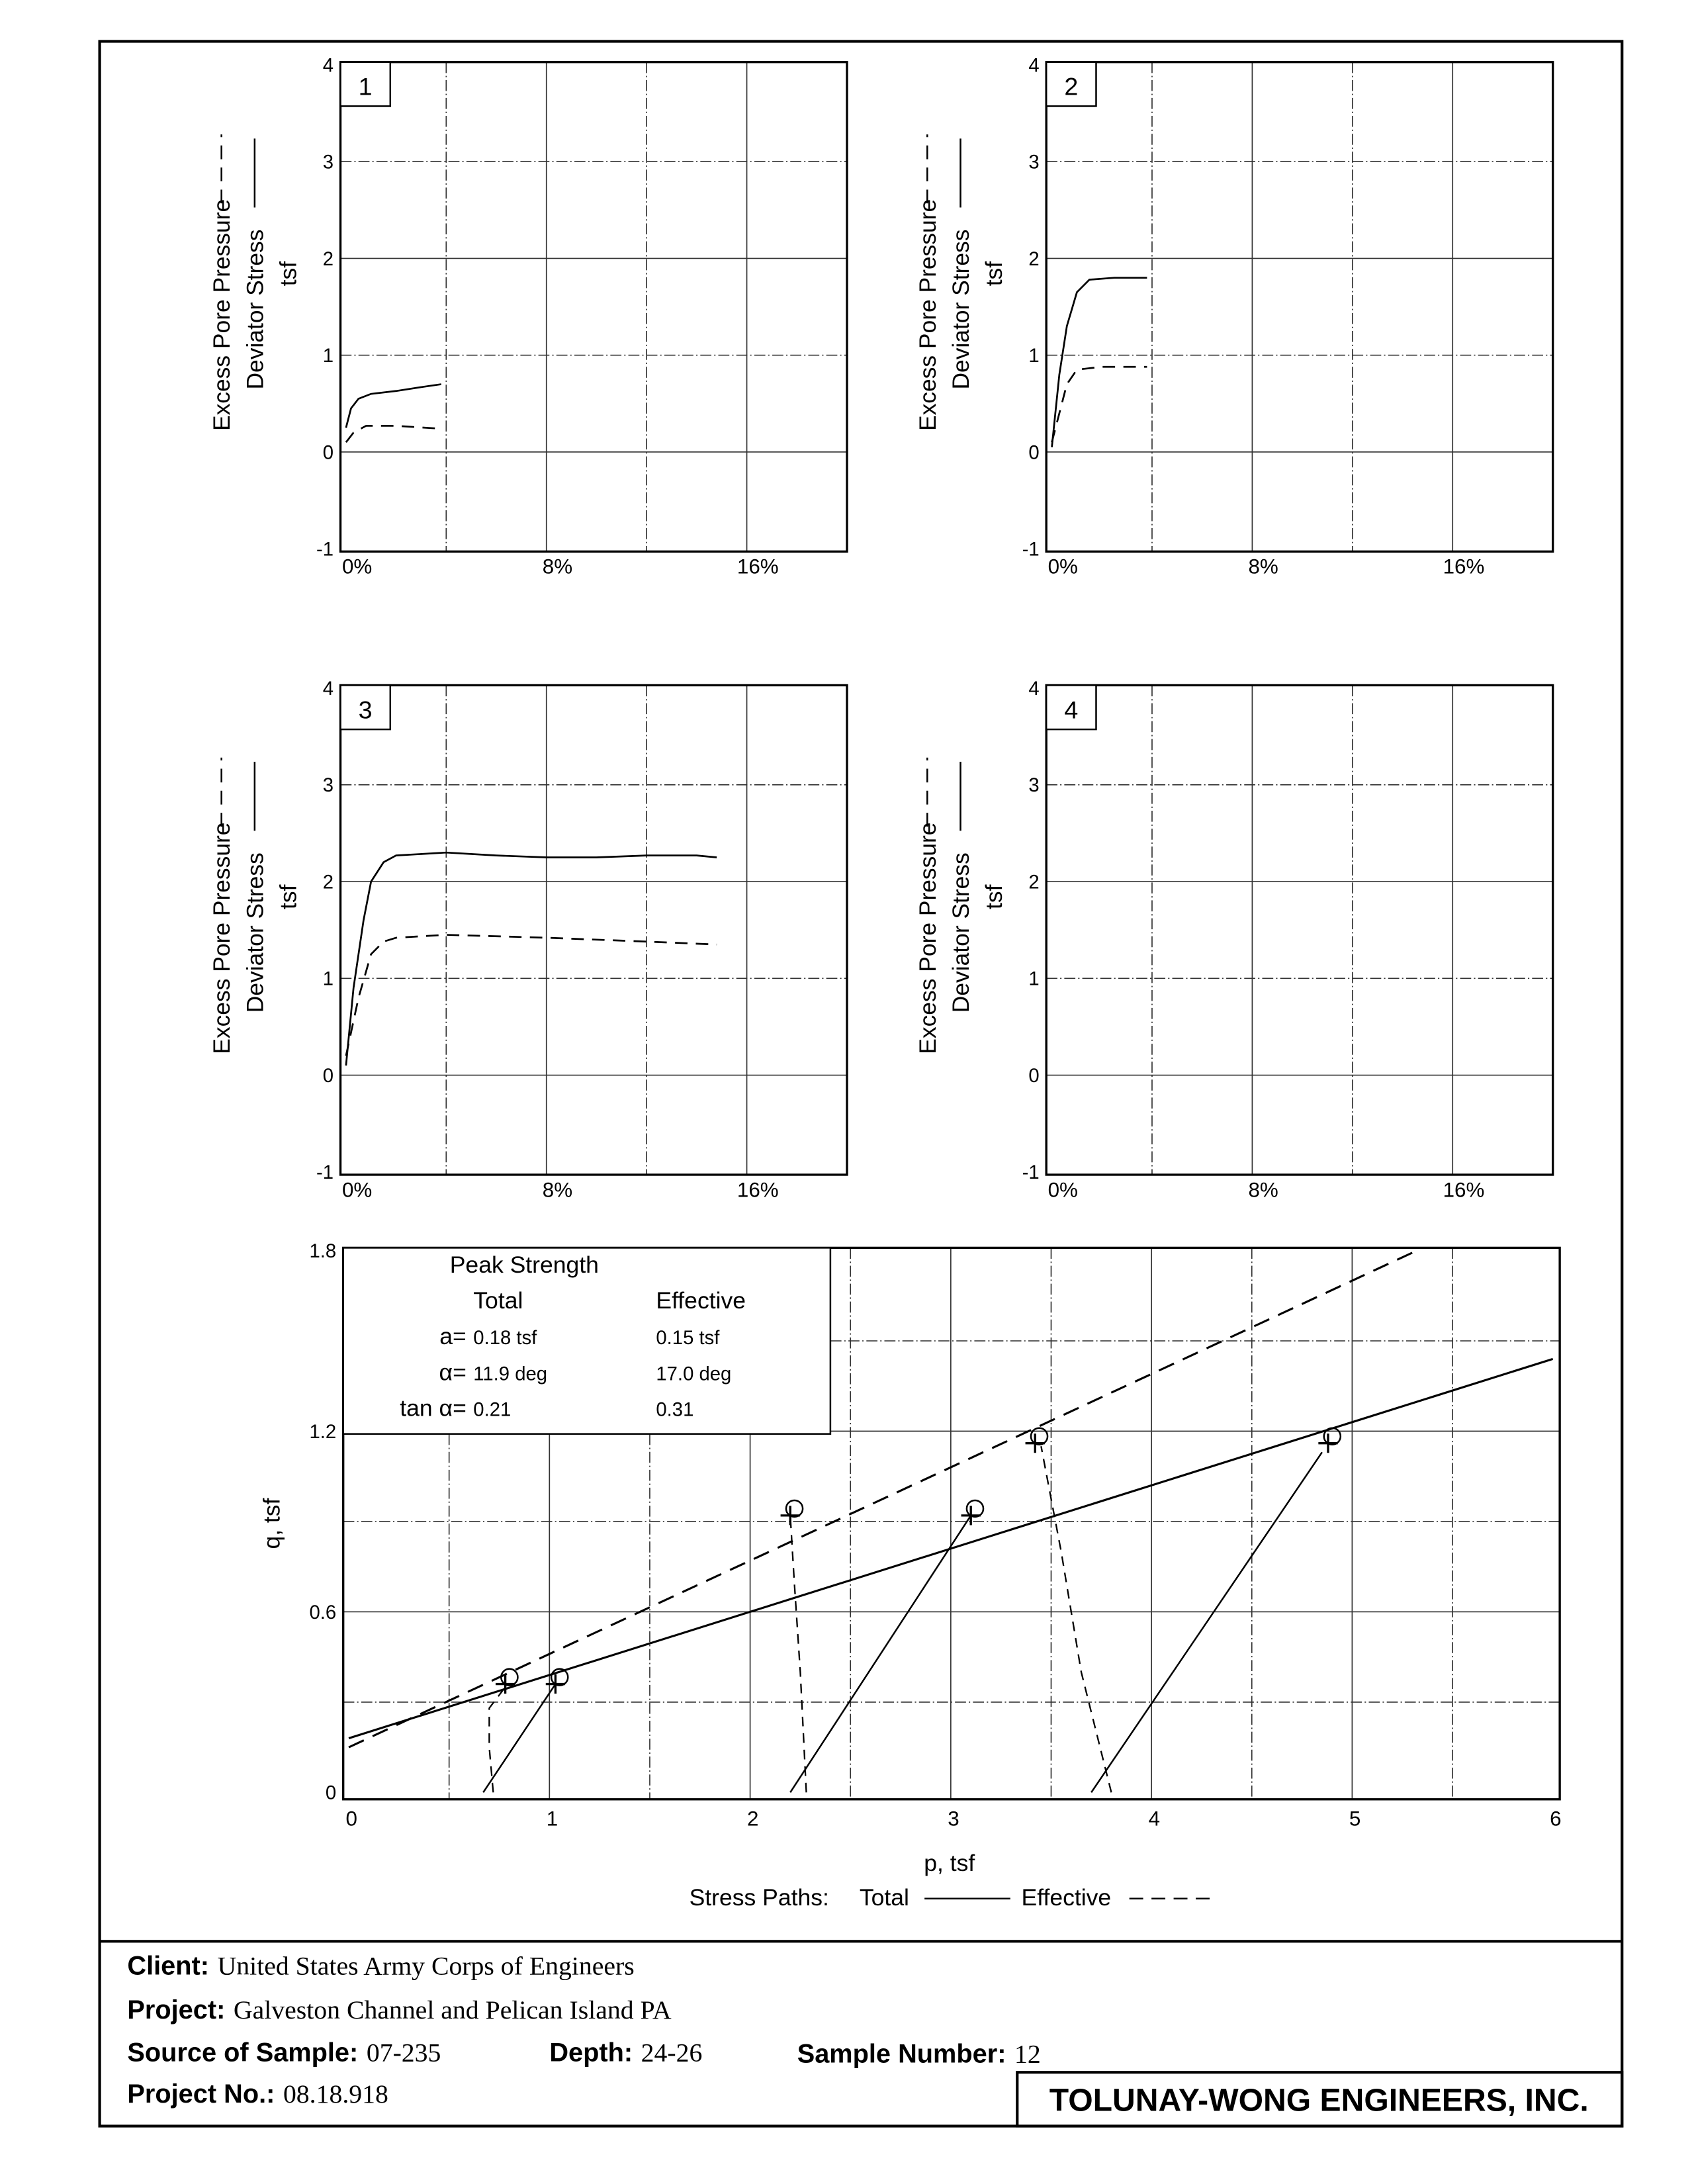 This screenshot has height=2184, width=1694. I want to click on x-tick-label: 6, so click(1555, 1818).